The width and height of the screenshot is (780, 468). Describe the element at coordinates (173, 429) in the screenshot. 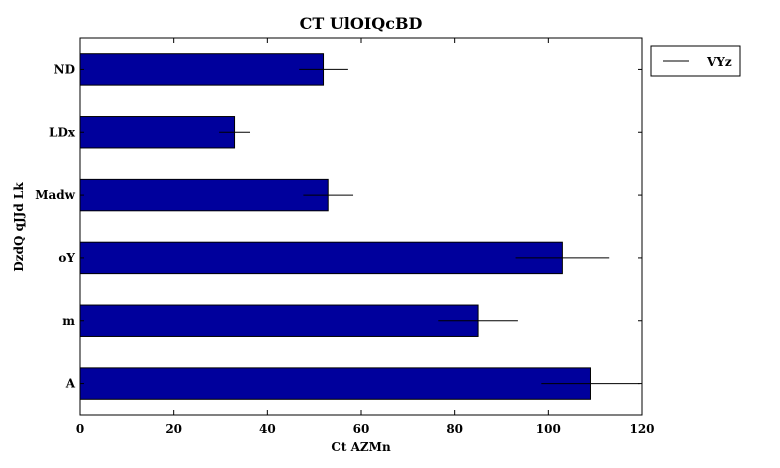

I see `x-tick-label: 20` at that location.